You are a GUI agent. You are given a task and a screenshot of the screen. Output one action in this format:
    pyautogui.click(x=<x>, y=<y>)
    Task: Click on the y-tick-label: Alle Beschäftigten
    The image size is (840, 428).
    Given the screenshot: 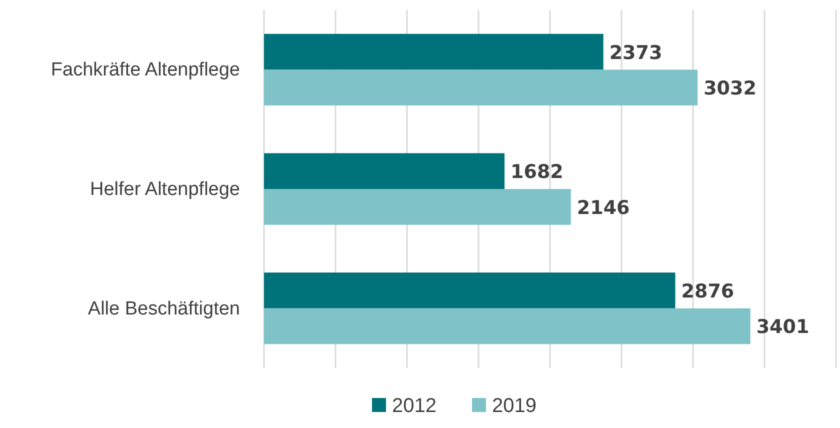 What is the action you would take?
    pyautogui.click(x=164, y=309)
    